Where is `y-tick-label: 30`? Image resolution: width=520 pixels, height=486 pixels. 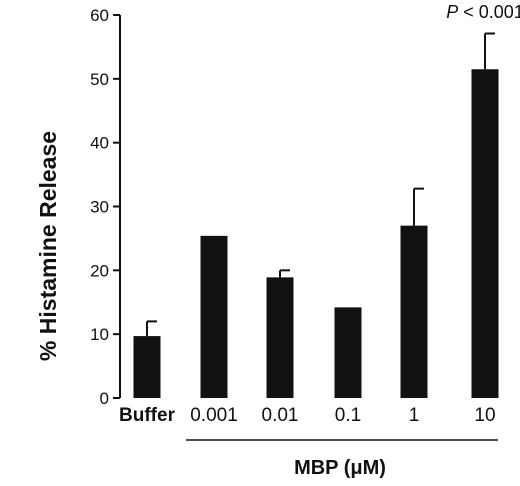
y-tick-label: 30 is located at coordinates (99, 207).